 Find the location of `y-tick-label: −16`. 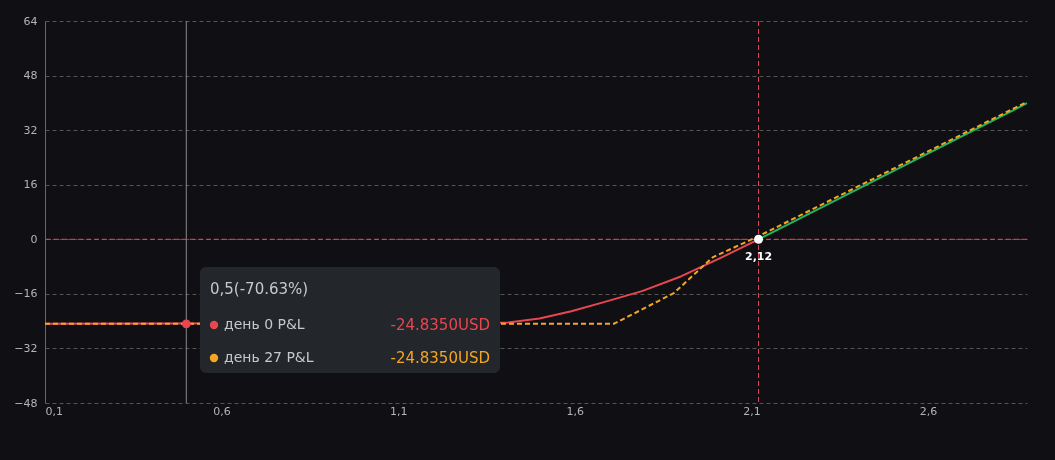

y-tick-label: −16 is located at coordinates (26, 294).